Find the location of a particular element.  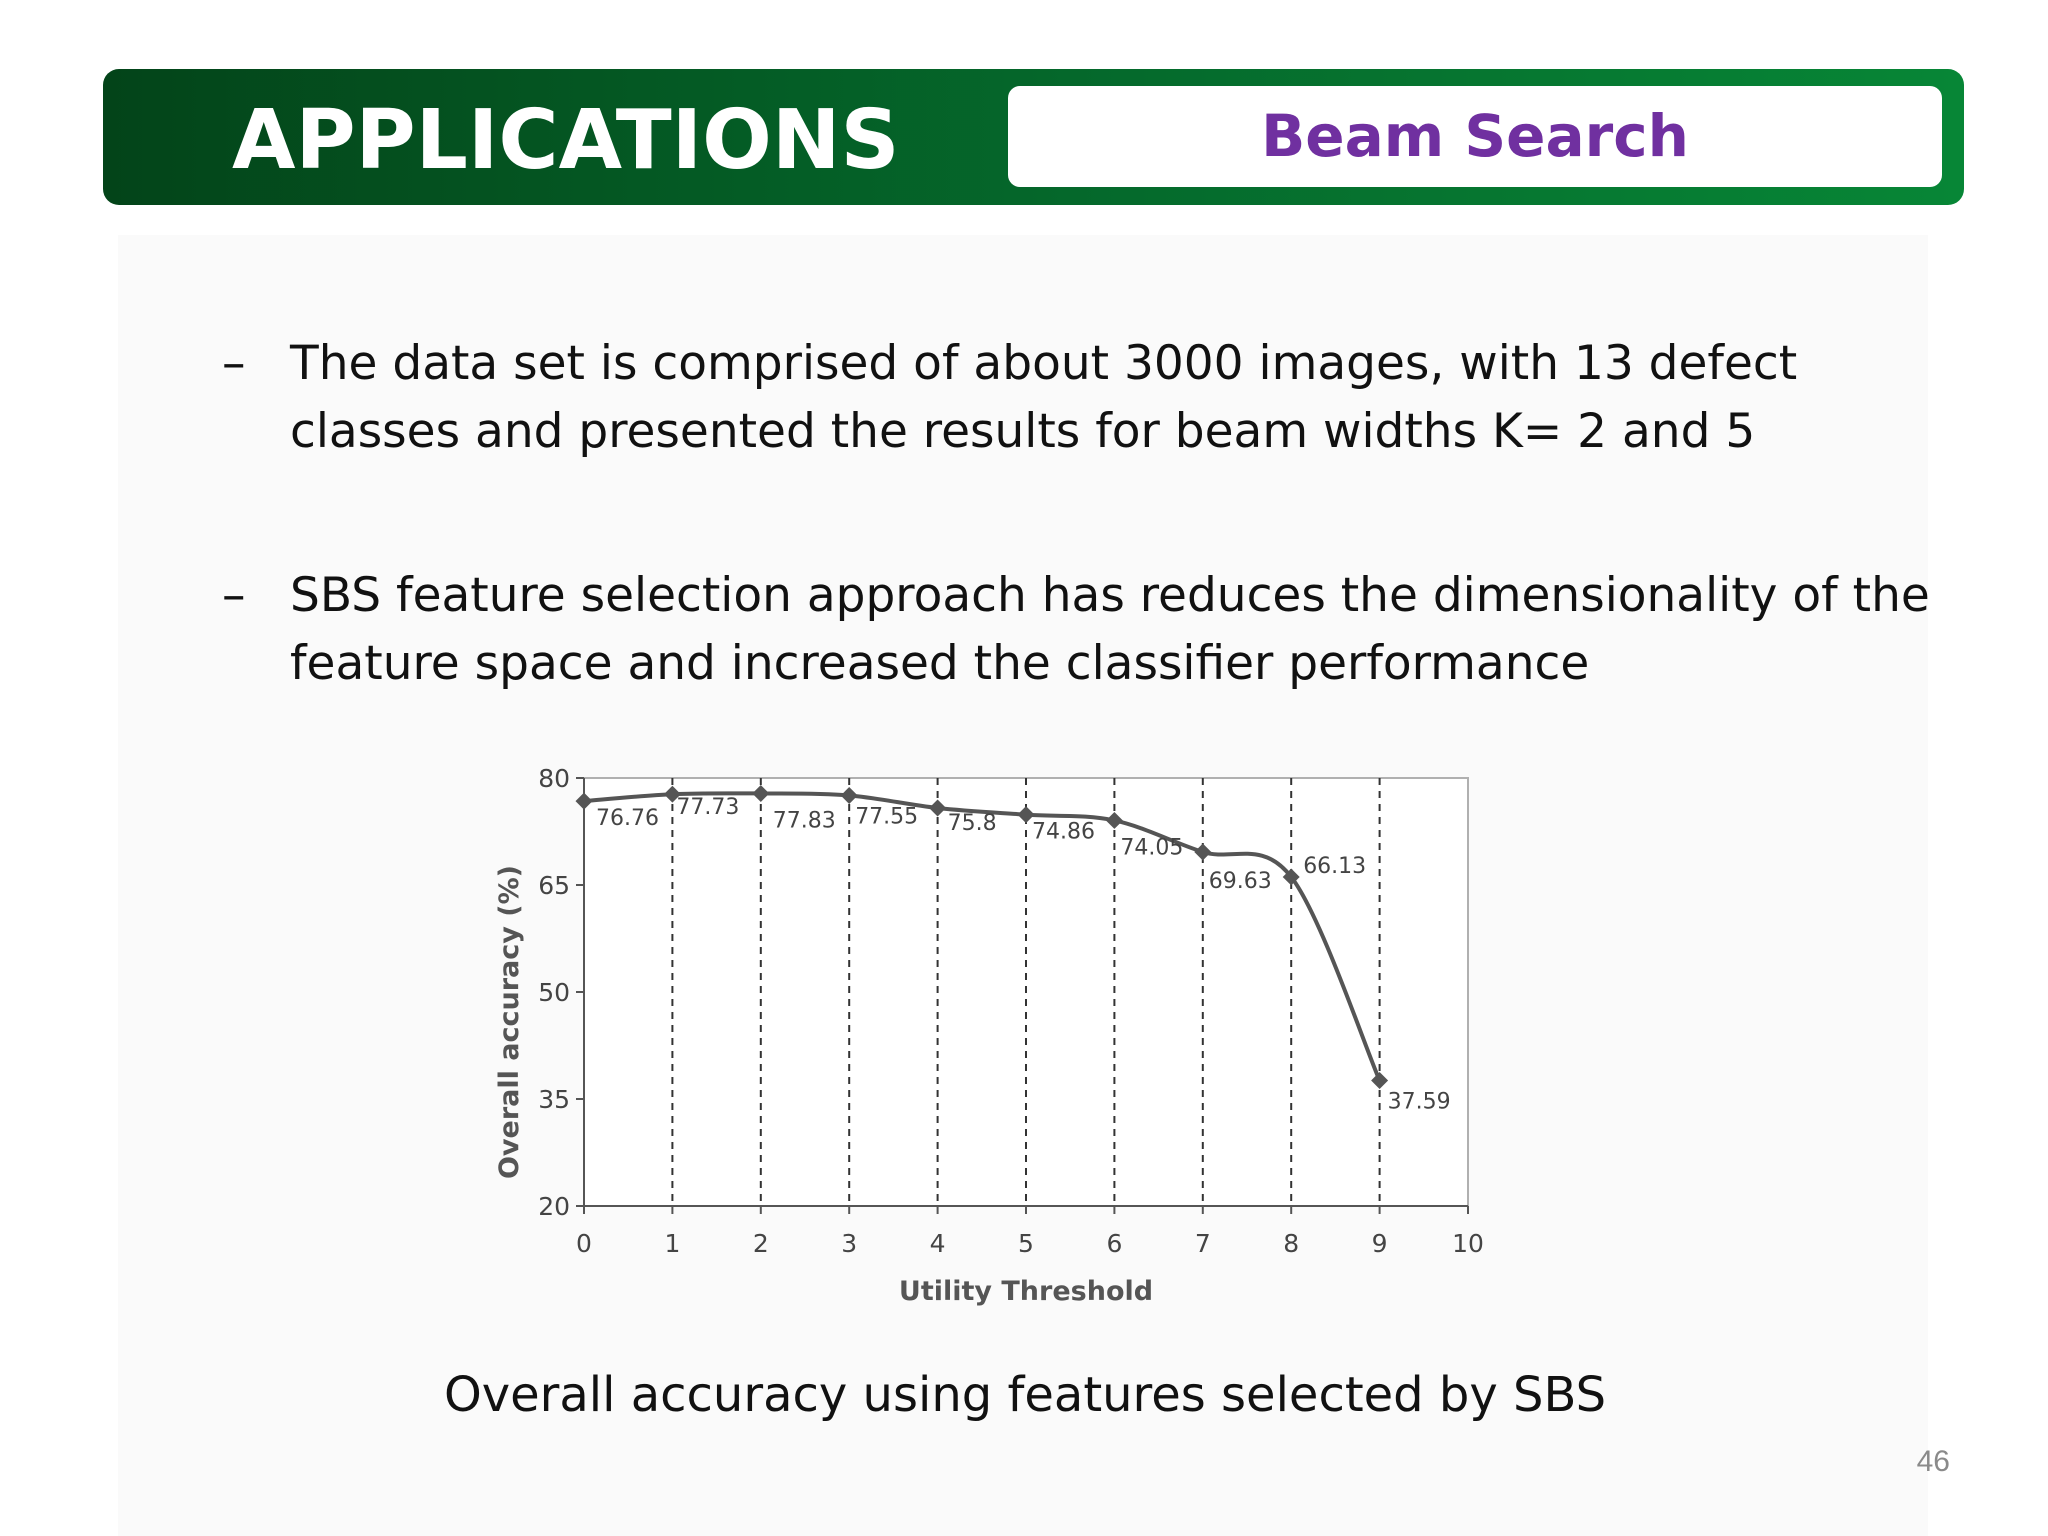

x-tick-label: 2 is located at coordinates (761, 1243).